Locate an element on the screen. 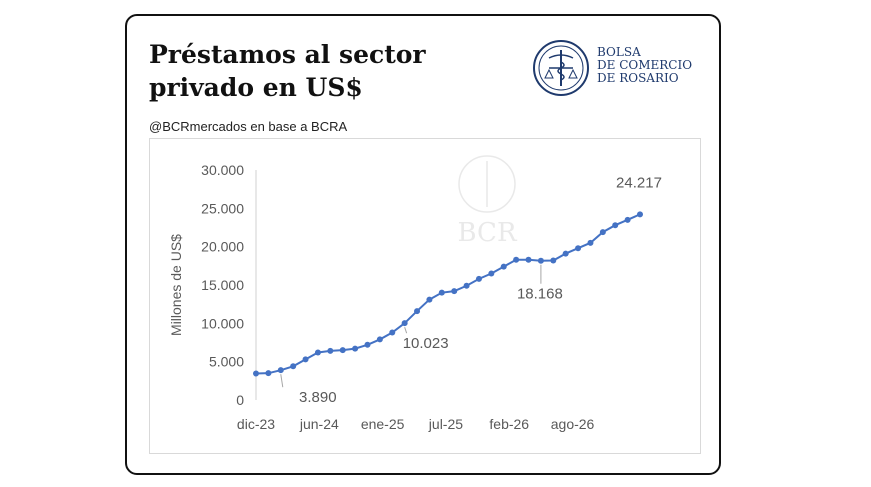  logo-line: BOLSA is located at coordinates (619, 52).